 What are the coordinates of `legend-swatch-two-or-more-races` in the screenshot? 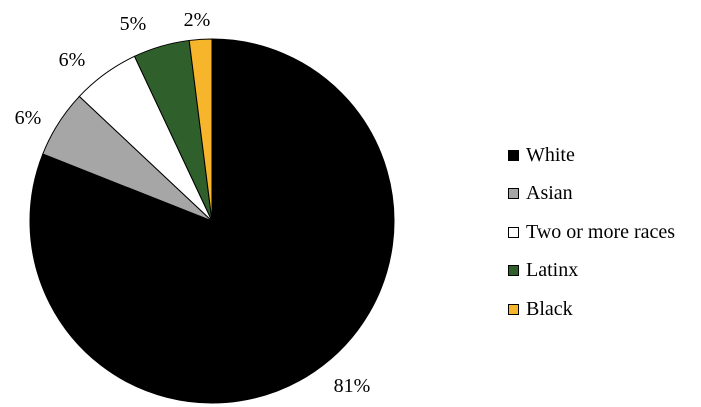 It's located at (513, 232).